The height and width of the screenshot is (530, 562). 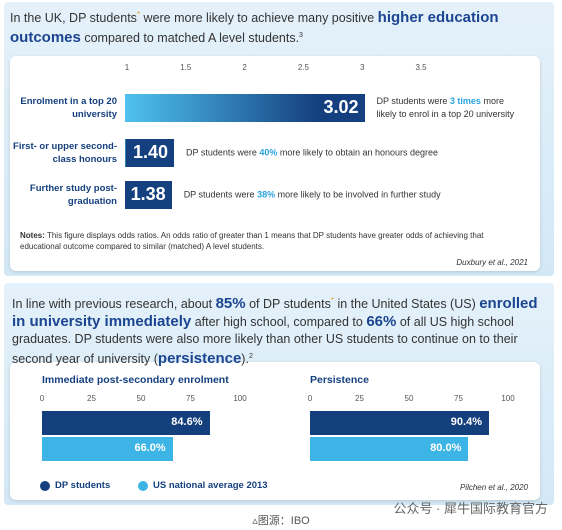 I want to click on text-span: Notes:, so click(x=32, y=235).